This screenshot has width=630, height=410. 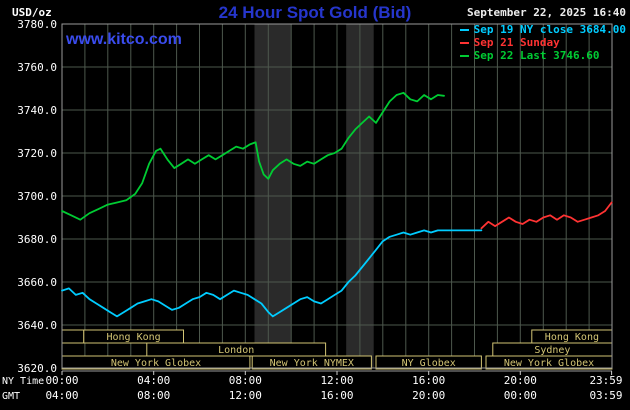 What do you see at coordinates (37, 110) in the screenshot?
I see `y-tick-label: 3740.0` at bounding box center [37, 110].